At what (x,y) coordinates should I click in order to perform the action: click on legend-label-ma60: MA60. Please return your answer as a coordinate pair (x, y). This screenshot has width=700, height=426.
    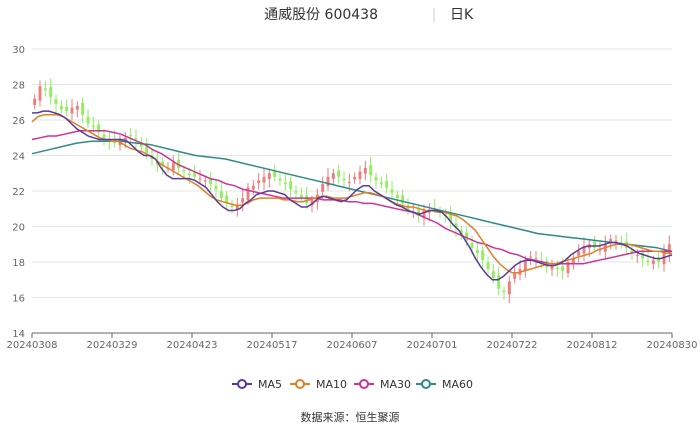
    Looking at the image, I should click on (457, 384).